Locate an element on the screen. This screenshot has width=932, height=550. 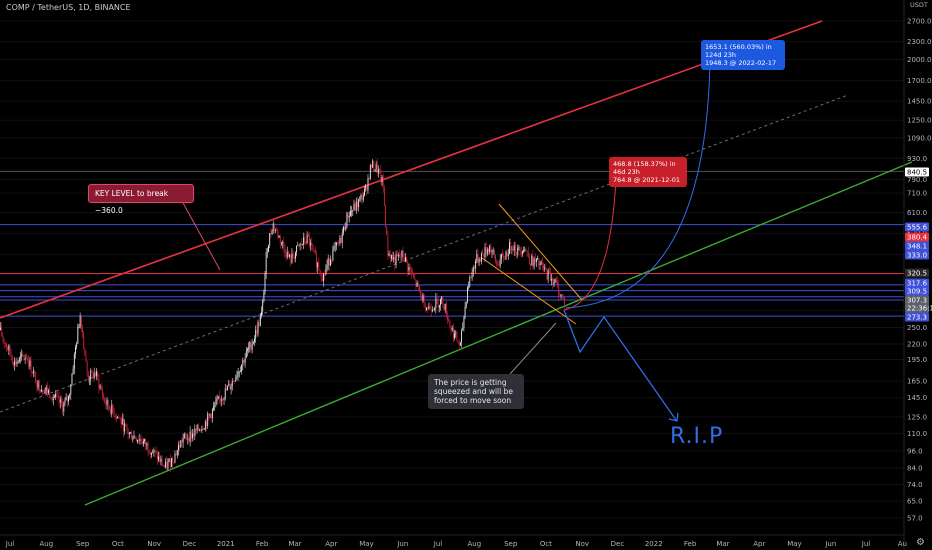
gear-icon: ⚙ is located at coordinates (920, 542).